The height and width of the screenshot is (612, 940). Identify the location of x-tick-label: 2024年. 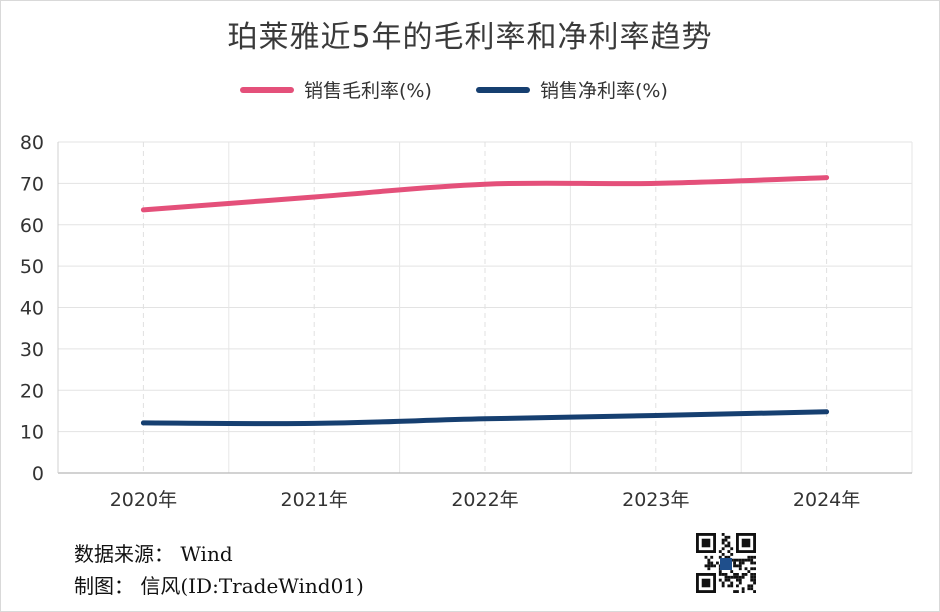
(826, 500).